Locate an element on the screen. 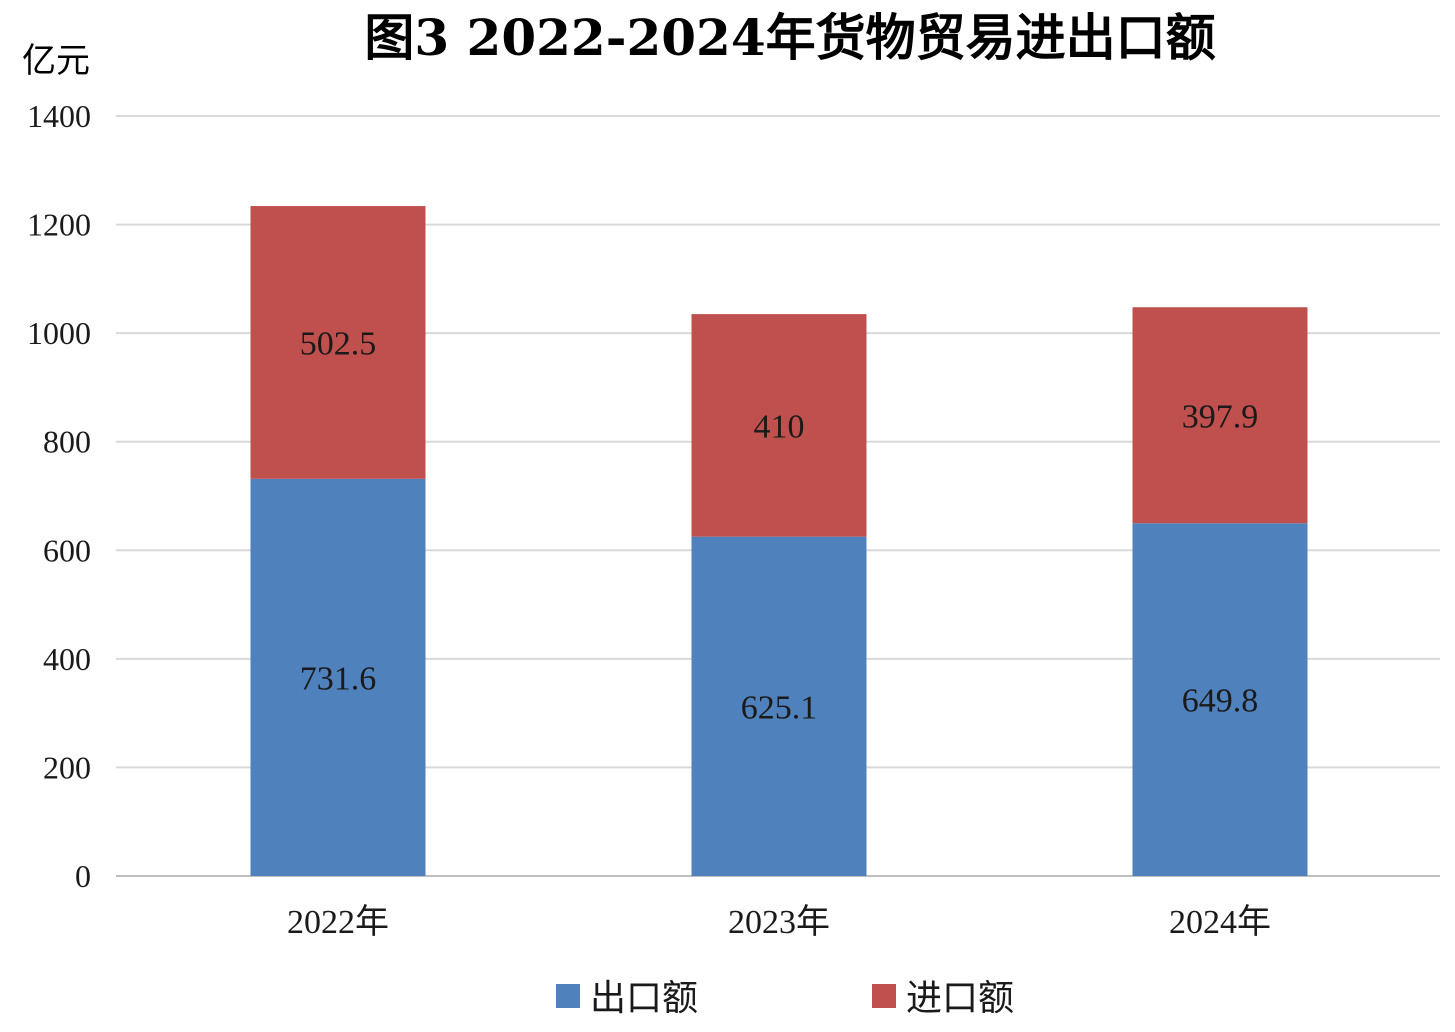 The image size is (1455, 1032). y-tick-label: 1200 is located at coordinates (59, 225).